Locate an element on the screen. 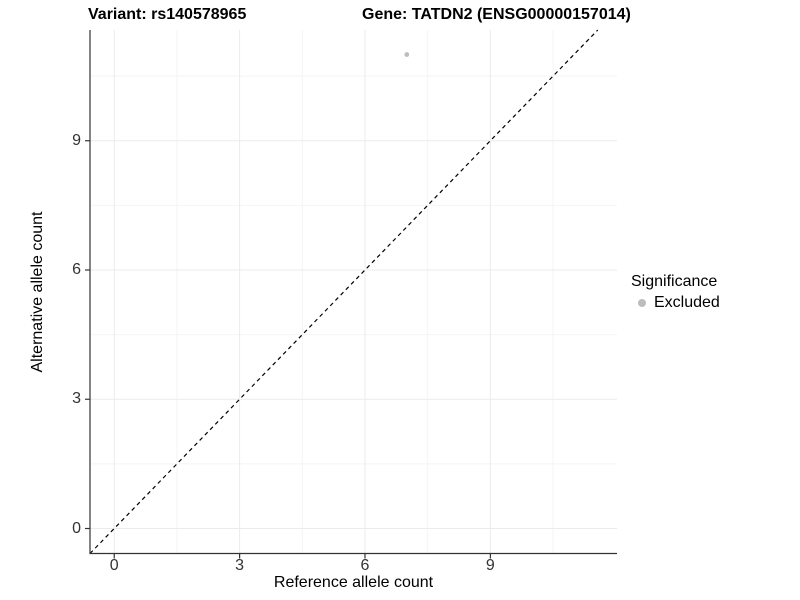 The height and width of the screenshot is (600, 800). plot-title-variant: Variant: rs140578965 is located at coordinates (167, 14).